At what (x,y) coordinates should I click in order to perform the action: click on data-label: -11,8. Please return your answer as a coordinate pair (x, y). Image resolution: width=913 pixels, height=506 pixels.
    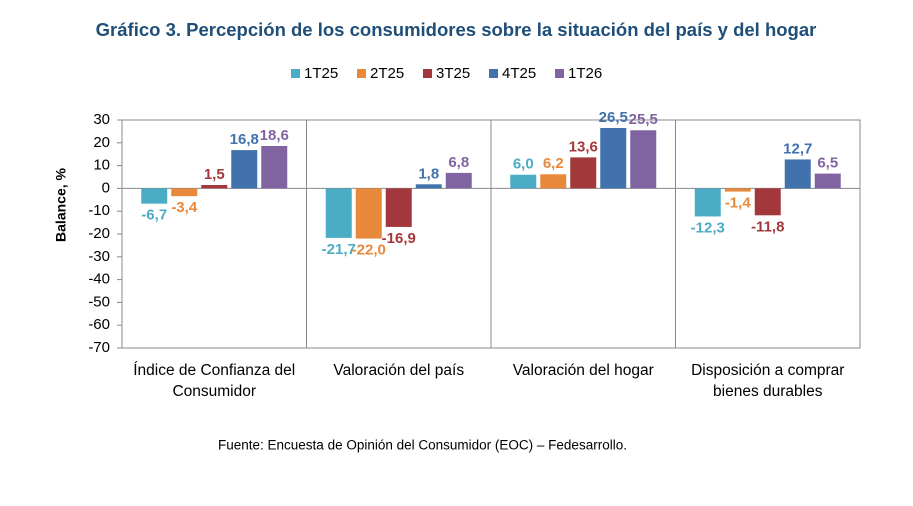
    Looking at the image, I should click on (767, 226).